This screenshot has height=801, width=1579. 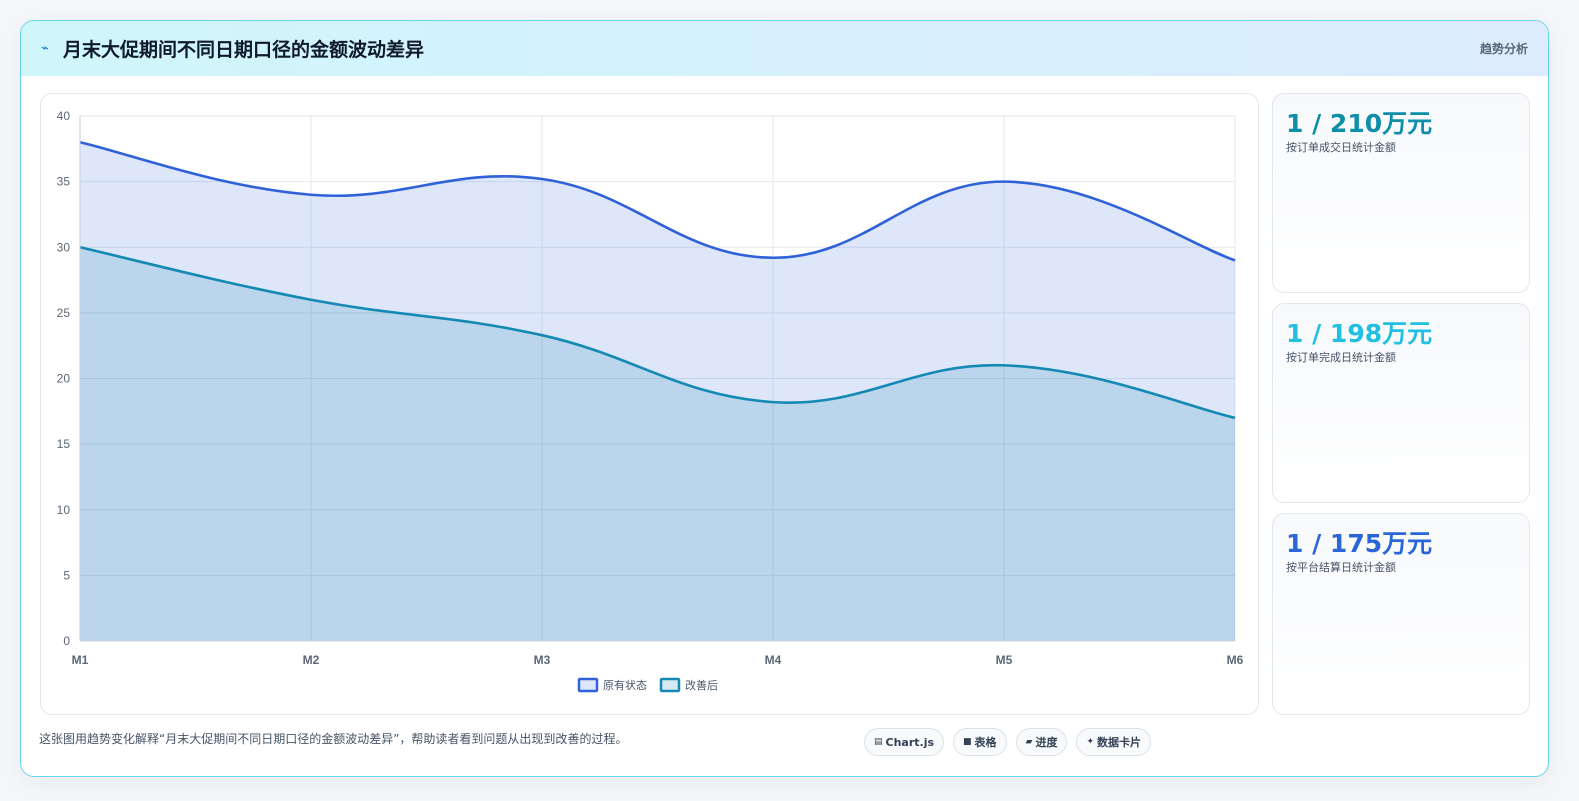 I want to click on x-tick-label: M3, so click(x=542, y=660).